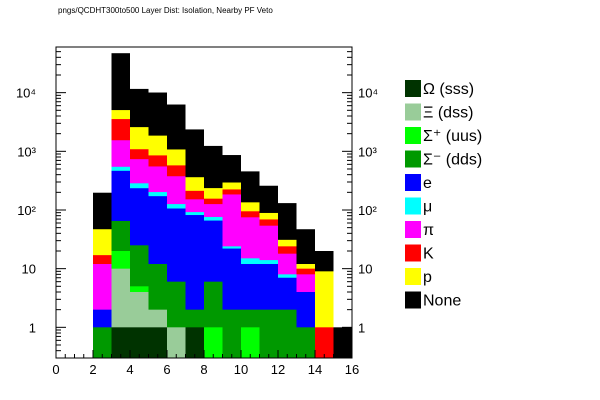 The image size is (600, 400). Describe the element at coordinates (29, 269) in the screenshot. I see `y-tick-label-left: 10` at that location.